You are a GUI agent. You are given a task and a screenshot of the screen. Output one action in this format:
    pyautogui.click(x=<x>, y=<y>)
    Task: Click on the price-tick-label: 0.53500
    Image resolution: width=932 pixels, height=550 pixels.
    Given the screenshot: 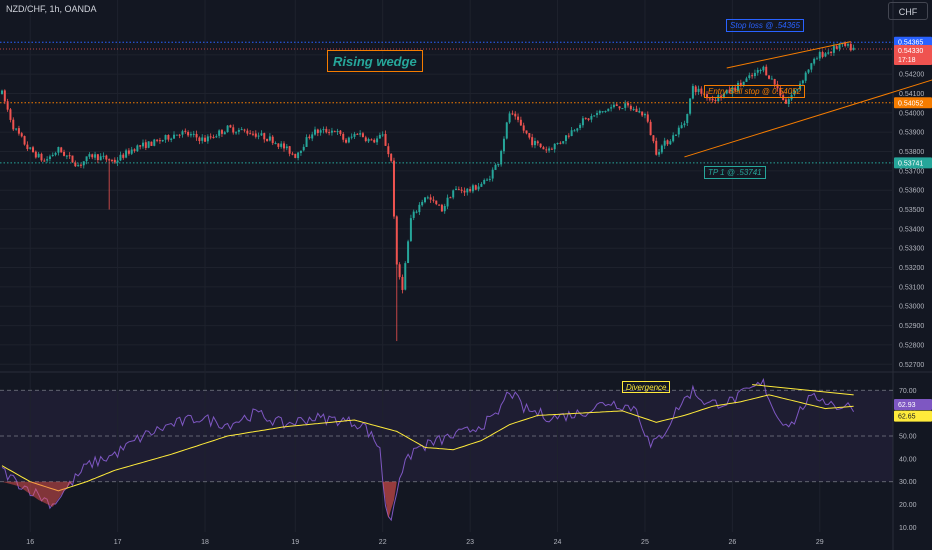 What is the action you would take?
    pyautogui.click(x=911, y=210)
    